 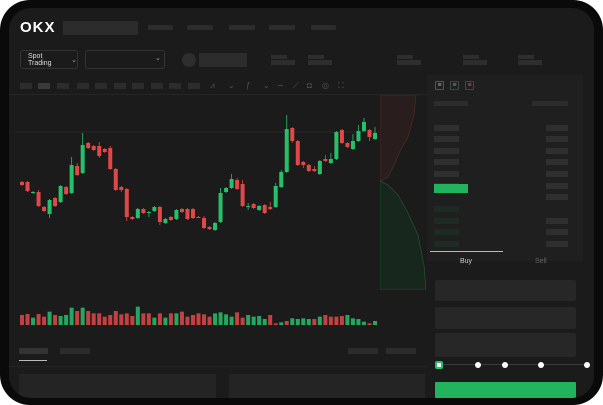 I want to click on fullscreen-icon: ⛶, so click(x=341, y=85).